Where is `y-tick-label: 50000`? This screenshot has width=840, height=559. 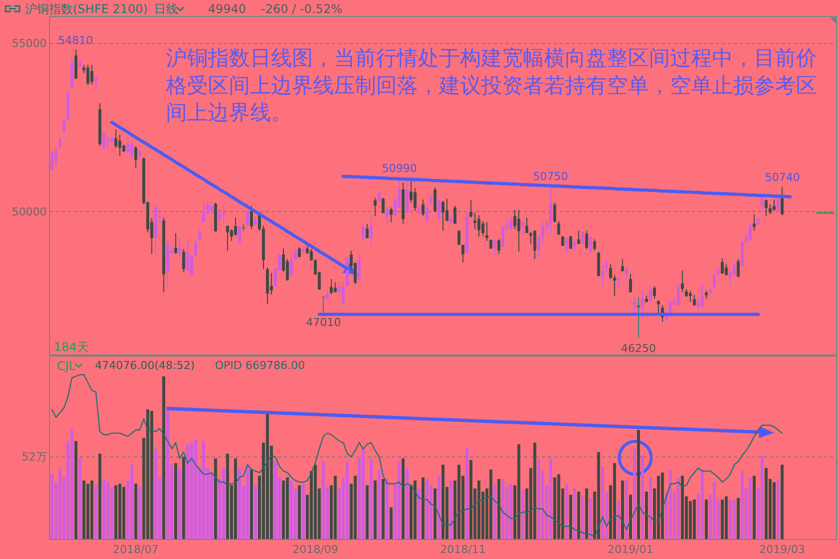 y-tick-label: 50000 is located at coordinates (29, 211).